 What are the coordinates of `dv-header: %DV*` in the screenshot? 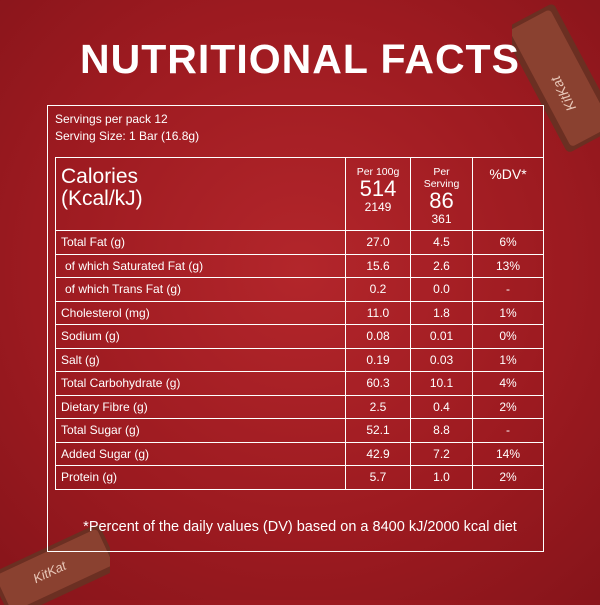 It's located at (508, 194).